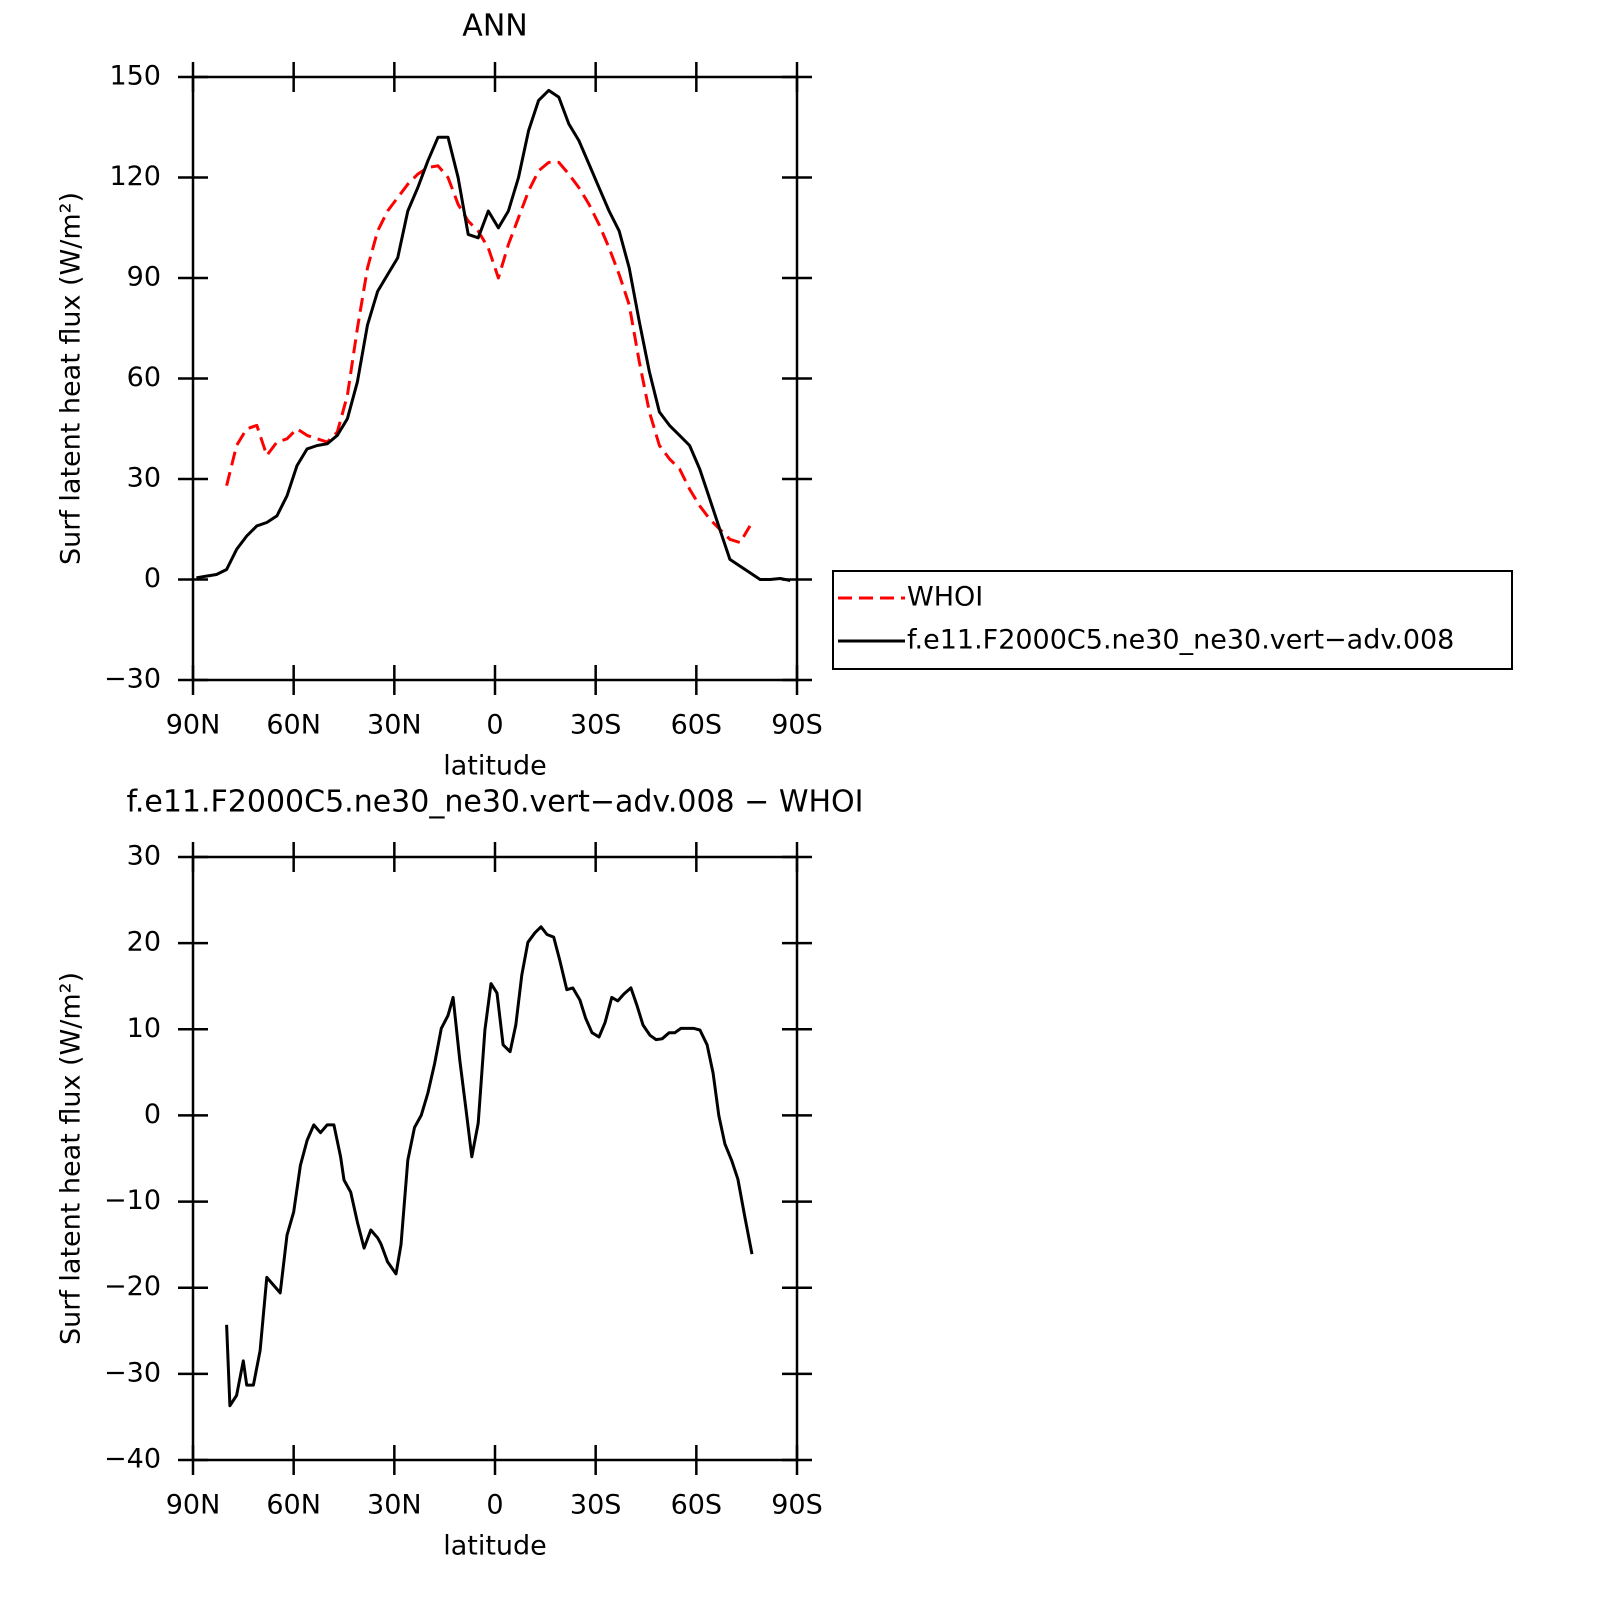  I want to click on y-tick-label: 10, so click(144, 1028).